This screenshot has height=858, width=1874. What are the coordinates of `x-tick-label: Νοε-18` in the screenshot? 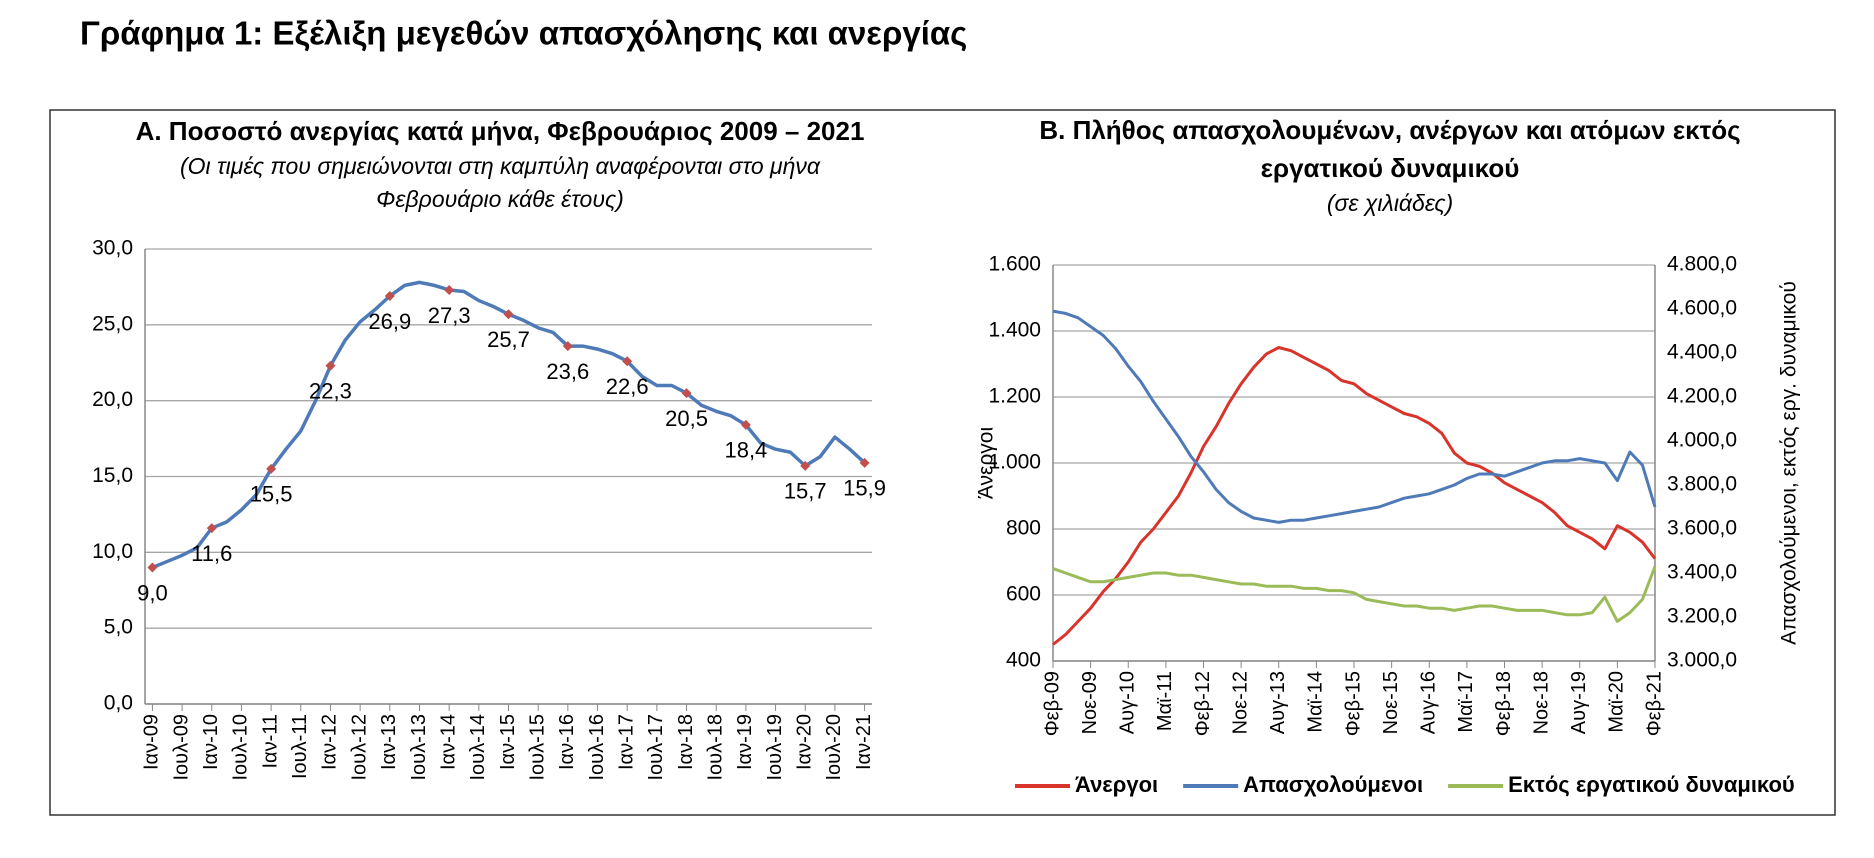 It's located at (1541, 702).